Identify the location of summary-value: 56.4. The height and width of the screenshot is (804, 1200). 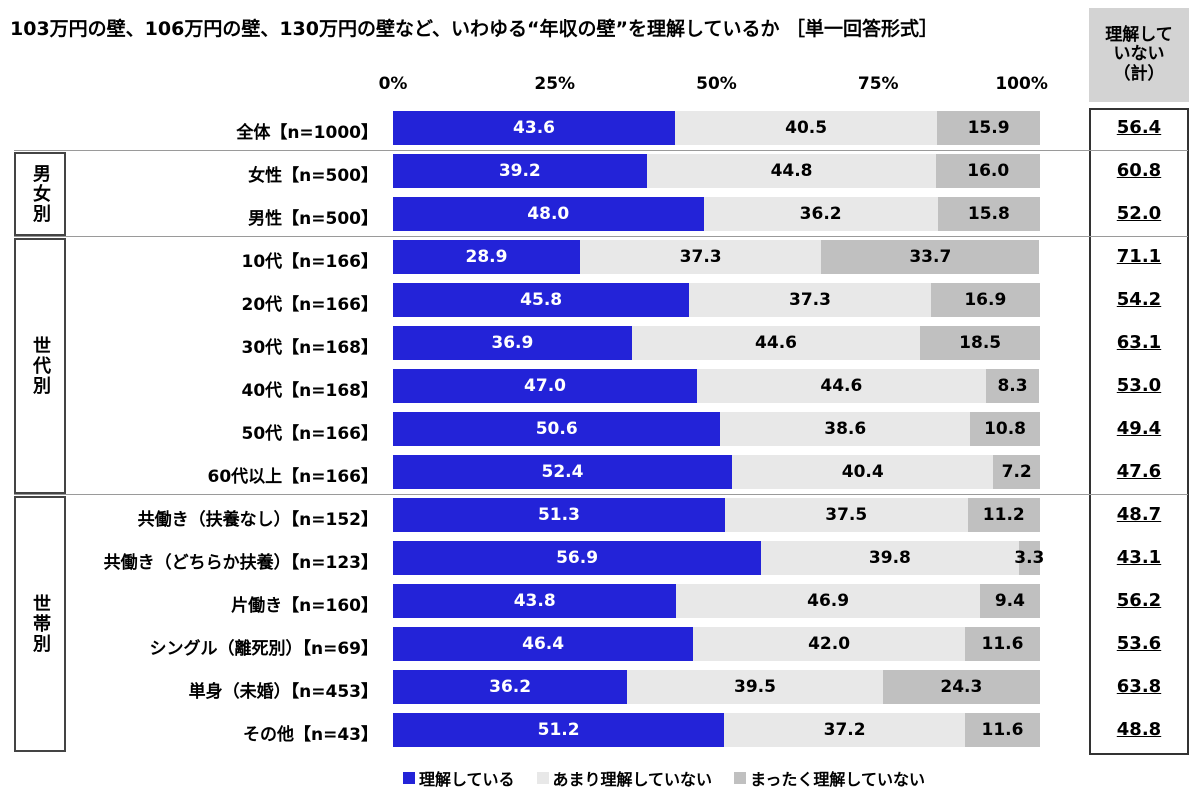
(1139, 127).